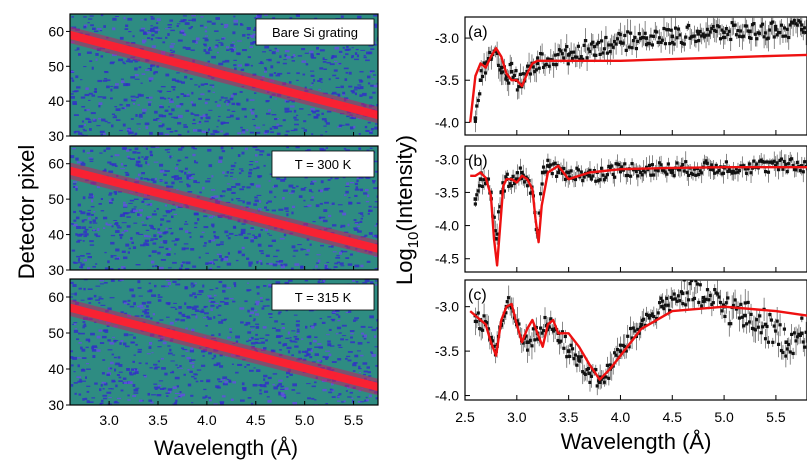  What do you see at coordinates (621, 352) in the screenshot?
I see `spectrum-panel-2: -3.0-3.5-4.02.5 3.0 3.5 4.0 4.5 5.0 5.5(c)` at bounding box center [621, 352].